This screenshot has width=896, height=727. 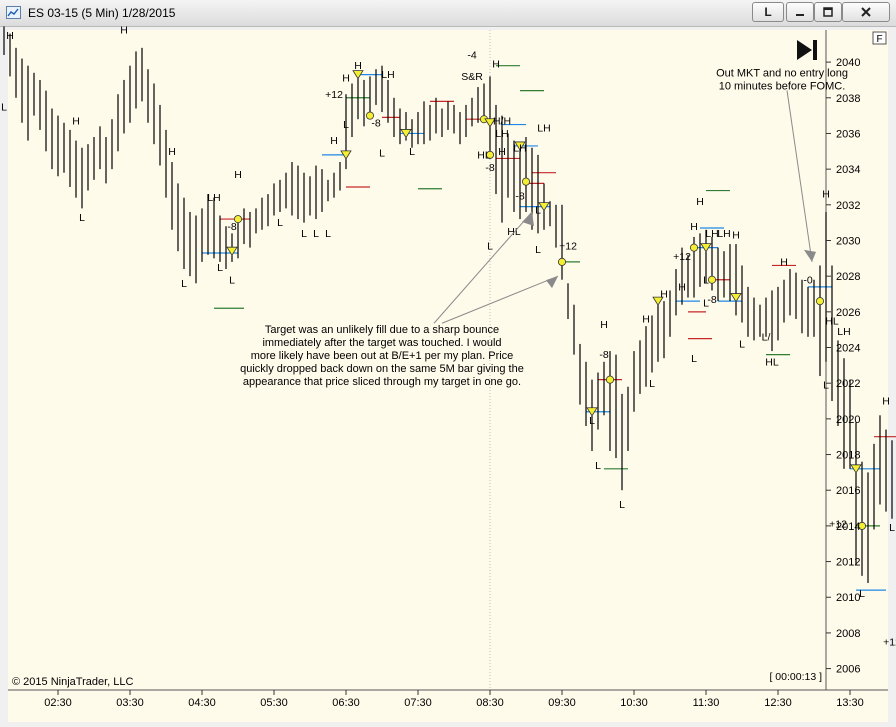 I want to click on close-button, so click(x=866, y=12).